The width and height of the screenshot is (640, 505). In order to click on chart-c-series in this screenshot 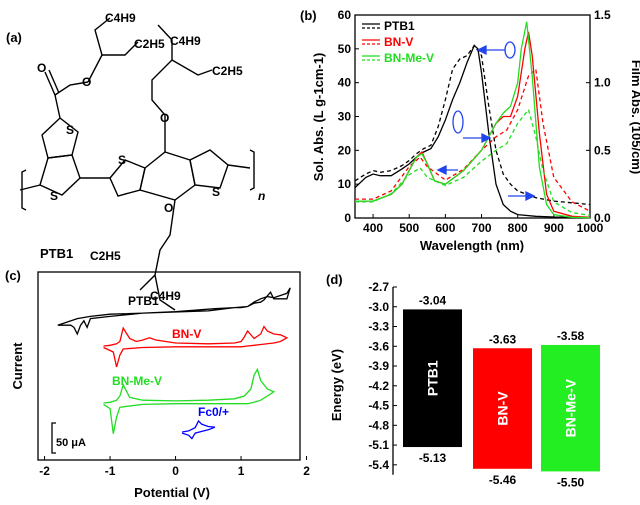, I will do `click(174, 363)`.